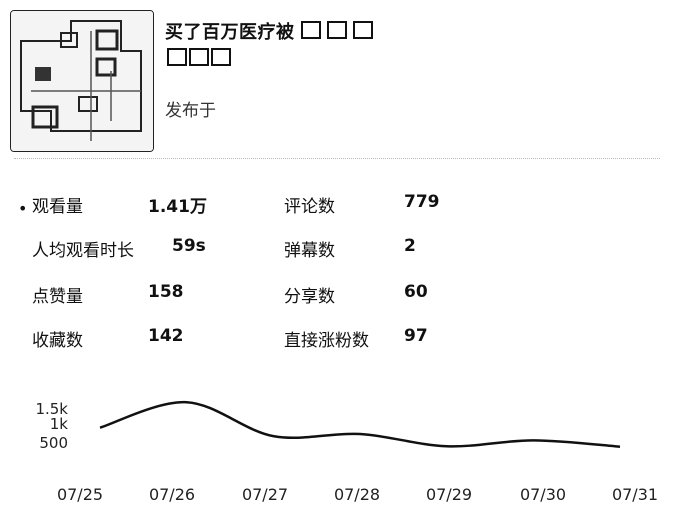  Describe the element at coordinates (410, 246) in the screenshot. I see `stat-value-danmaku: 2` at that location.